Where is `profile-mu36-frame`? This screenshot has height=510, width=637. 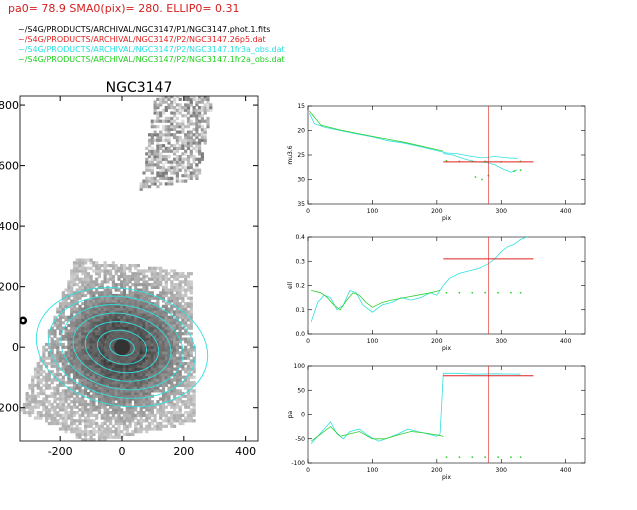 profile-mu36-frame is located at coordinates (446, 155).